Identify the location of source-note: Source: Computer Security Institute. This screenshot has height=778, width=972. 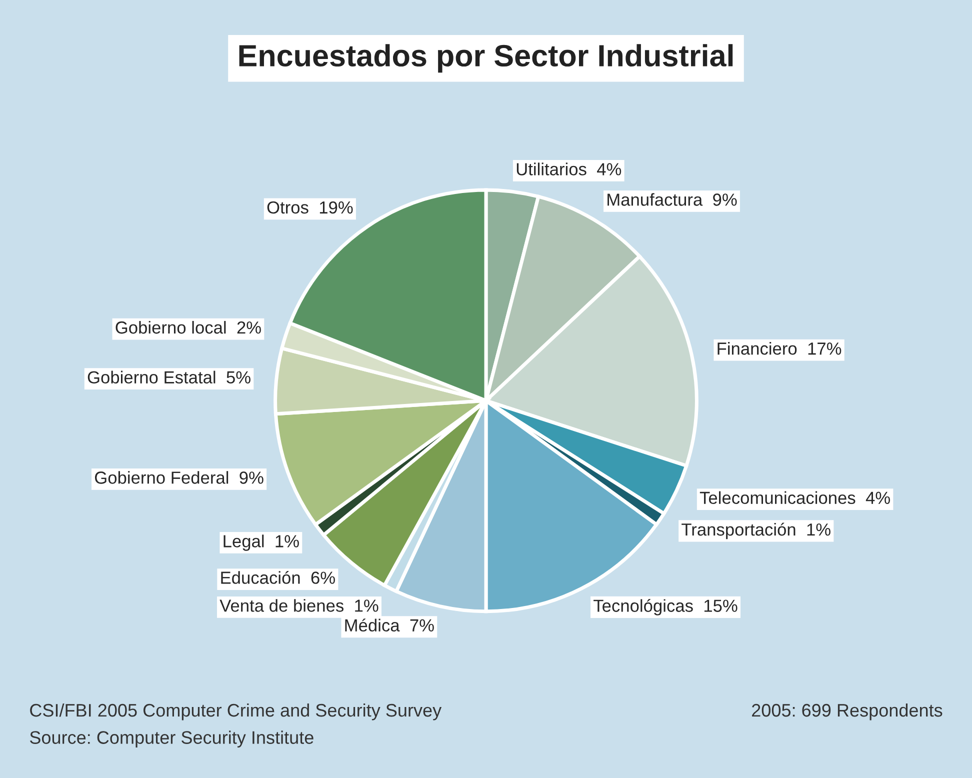
(172, 739).